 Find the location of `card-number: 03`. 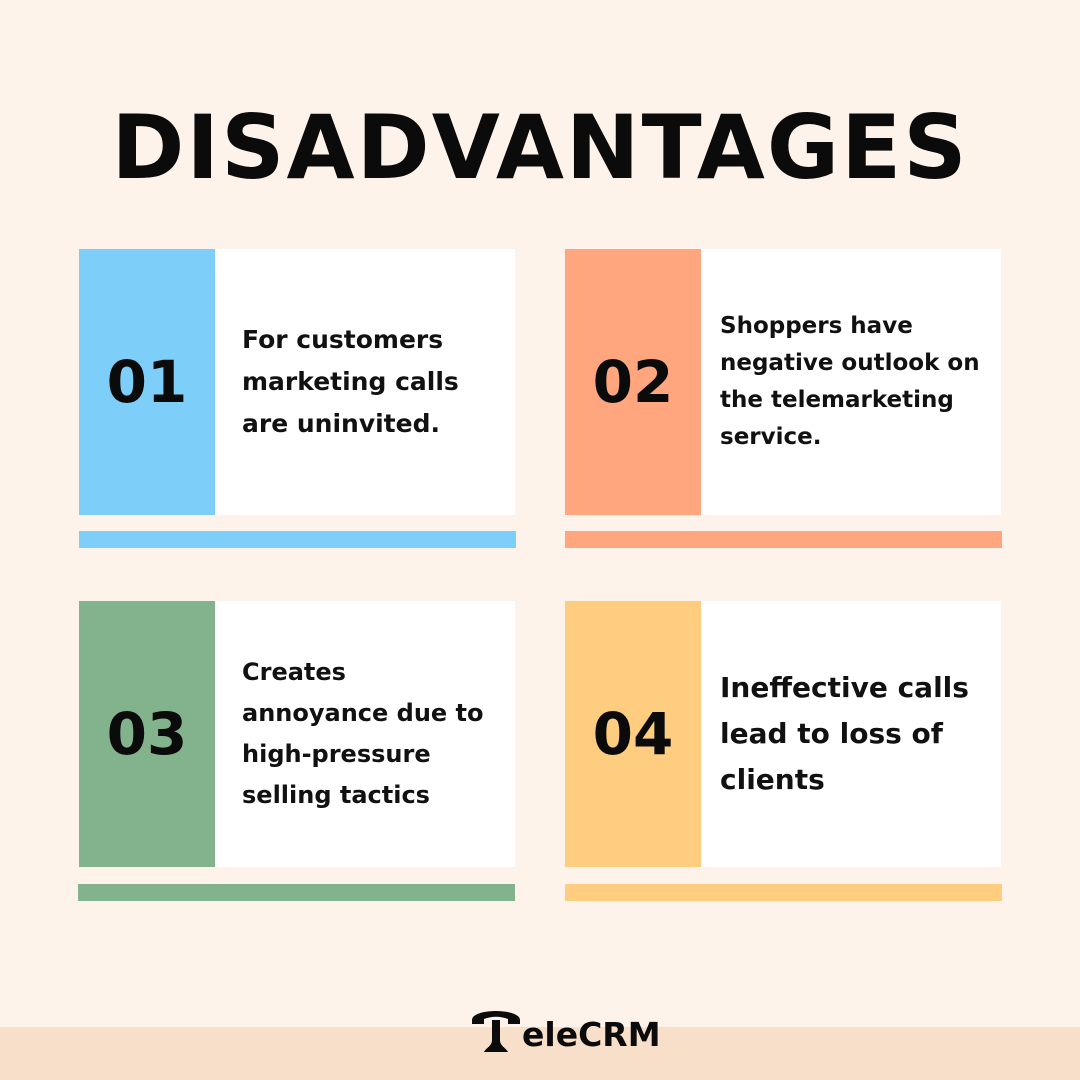

card-number: 03 is located at coordinates (147, 734).